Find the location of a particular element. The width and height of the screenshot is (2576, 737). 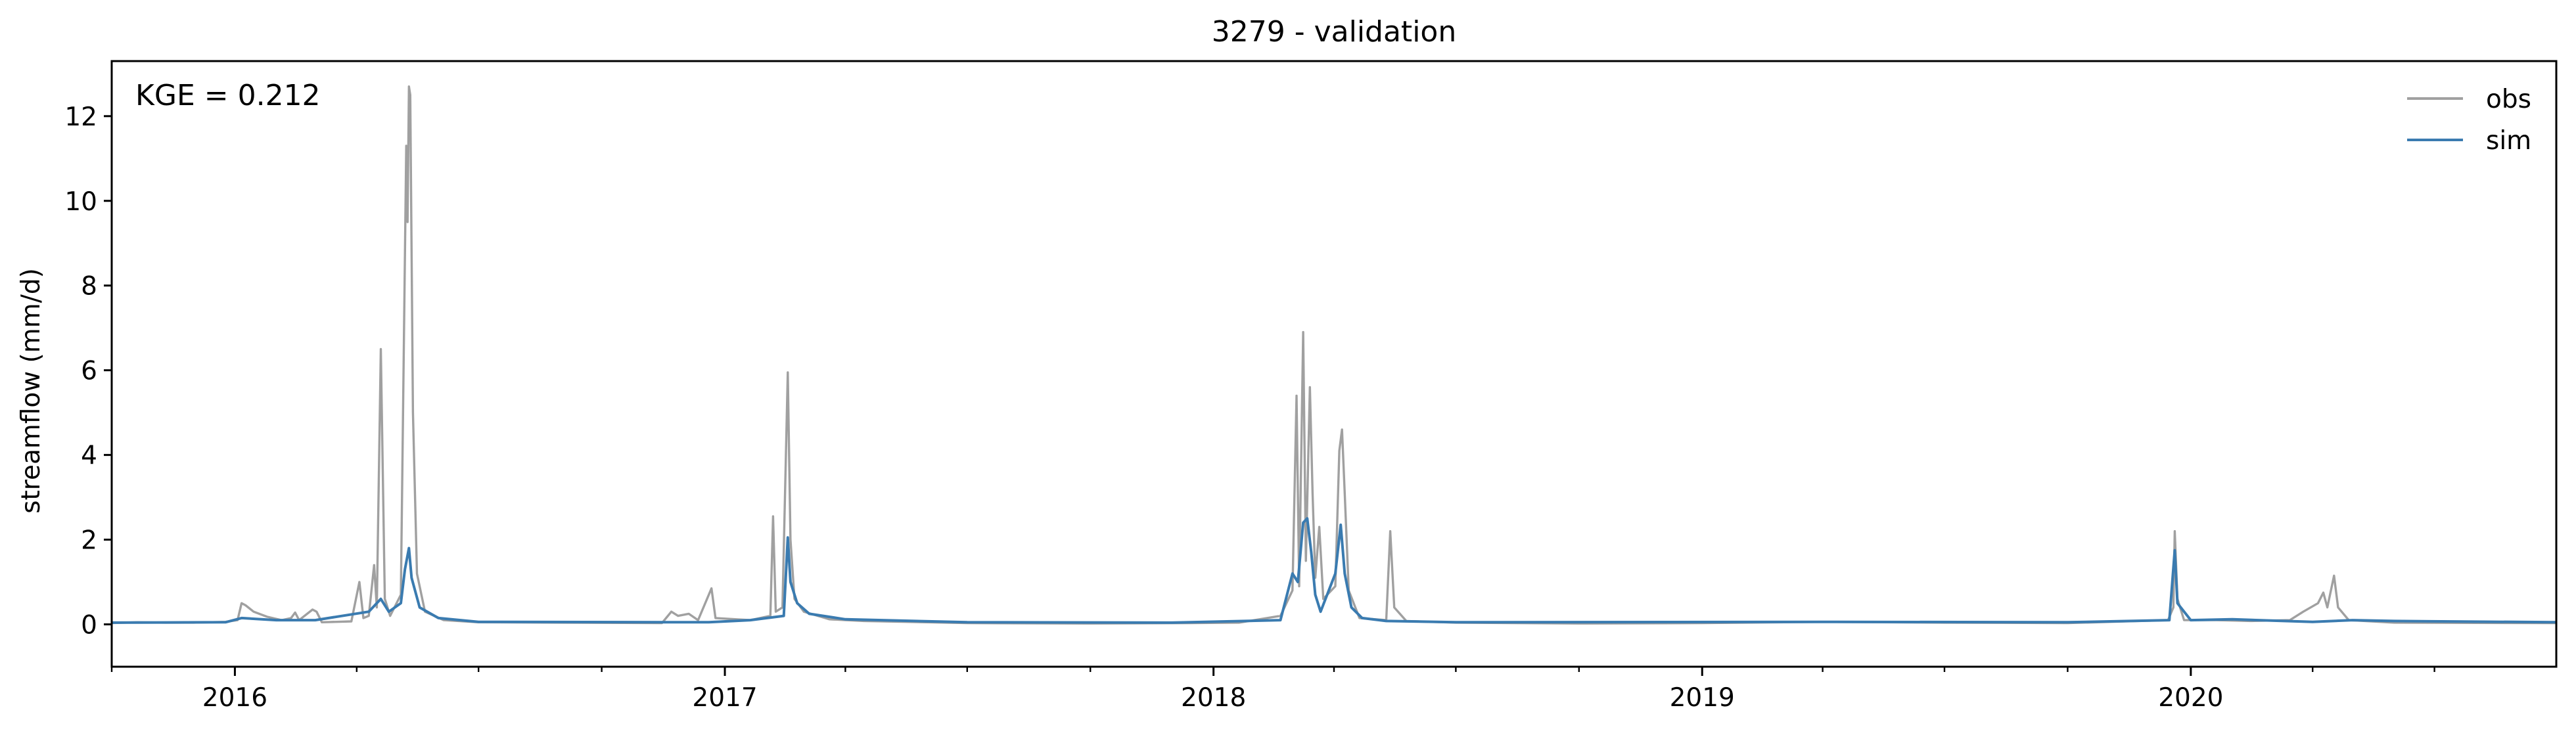

x-tick-label: 2019 is located at coordinates (1702, 698).